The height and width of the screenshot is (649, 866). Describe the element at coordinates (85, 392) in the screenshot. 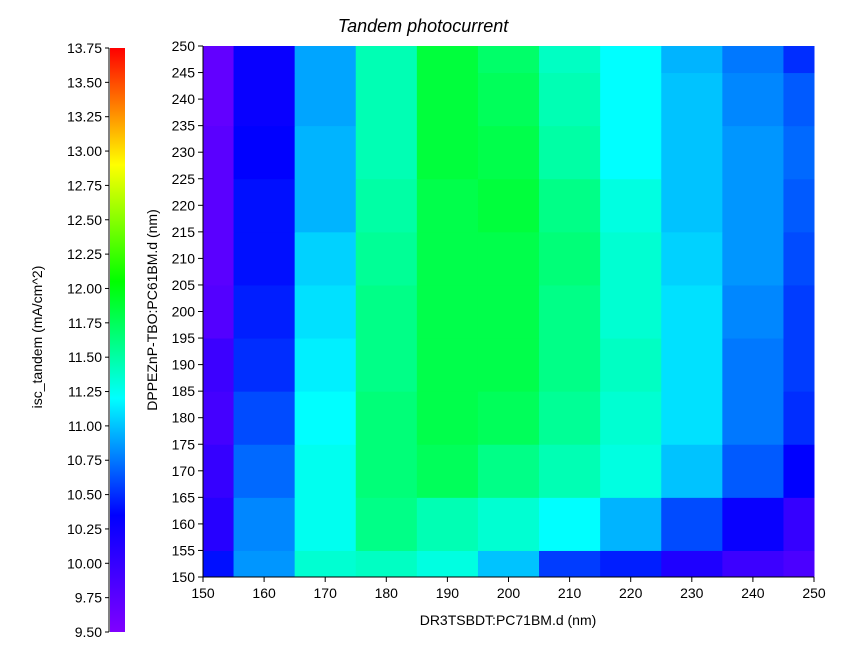

I see `colorbar-tick-label: 11.25` at that location.